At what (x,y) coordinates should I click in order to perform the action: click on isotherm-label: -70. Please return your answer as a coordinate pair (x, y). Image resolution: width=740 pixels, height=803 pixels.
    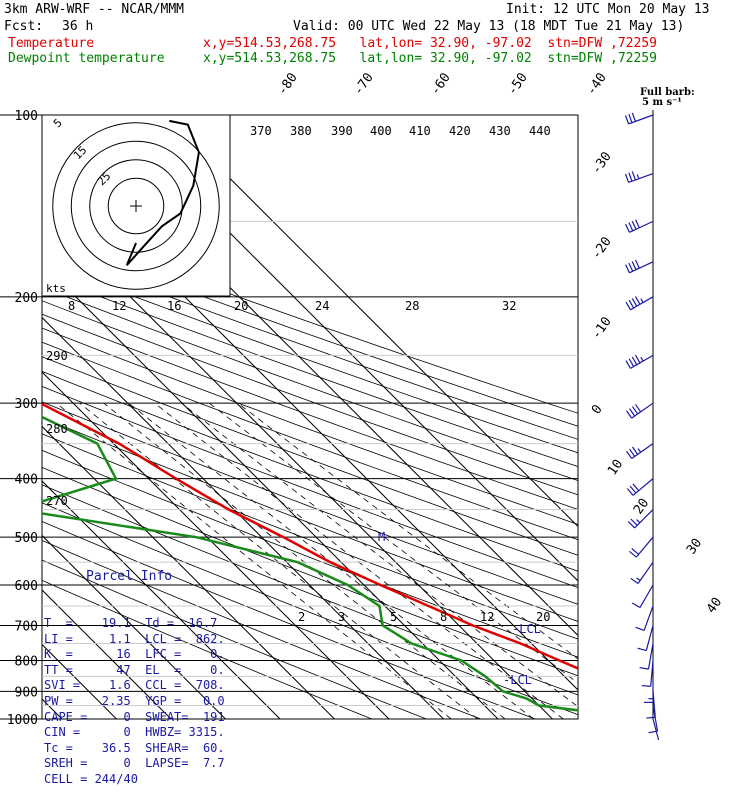
    Looking at the image, I should click on (364, 84).